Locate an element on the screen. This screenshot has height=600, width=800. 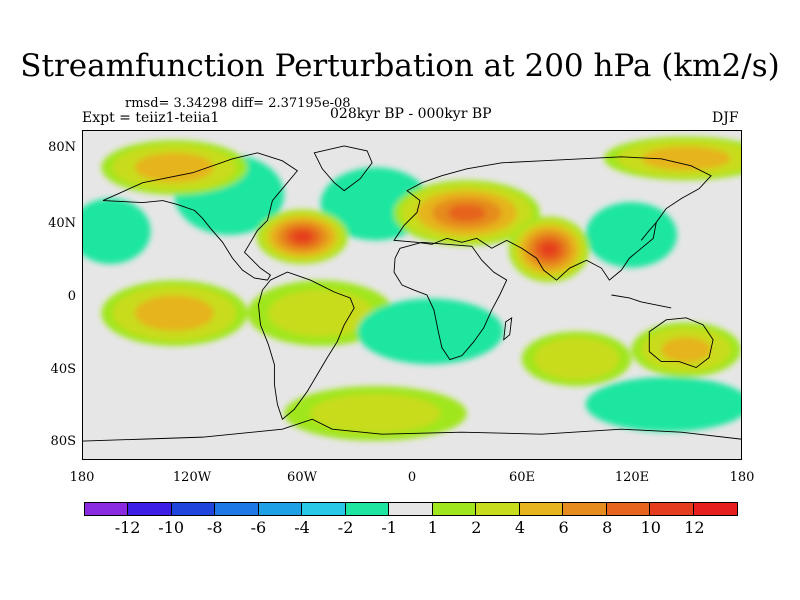
coast-north-america is located at coordinates (200, 216).